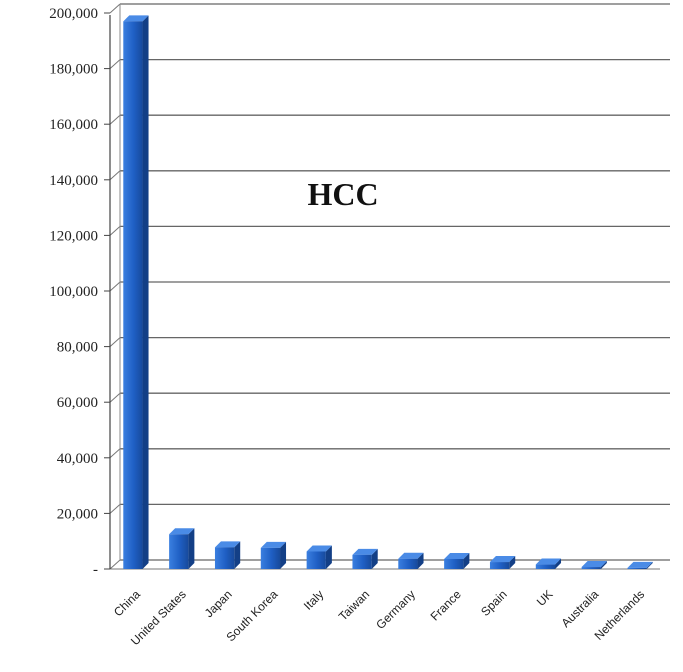  I want to click on y-tick-label: 160,000, so click(73, 125).